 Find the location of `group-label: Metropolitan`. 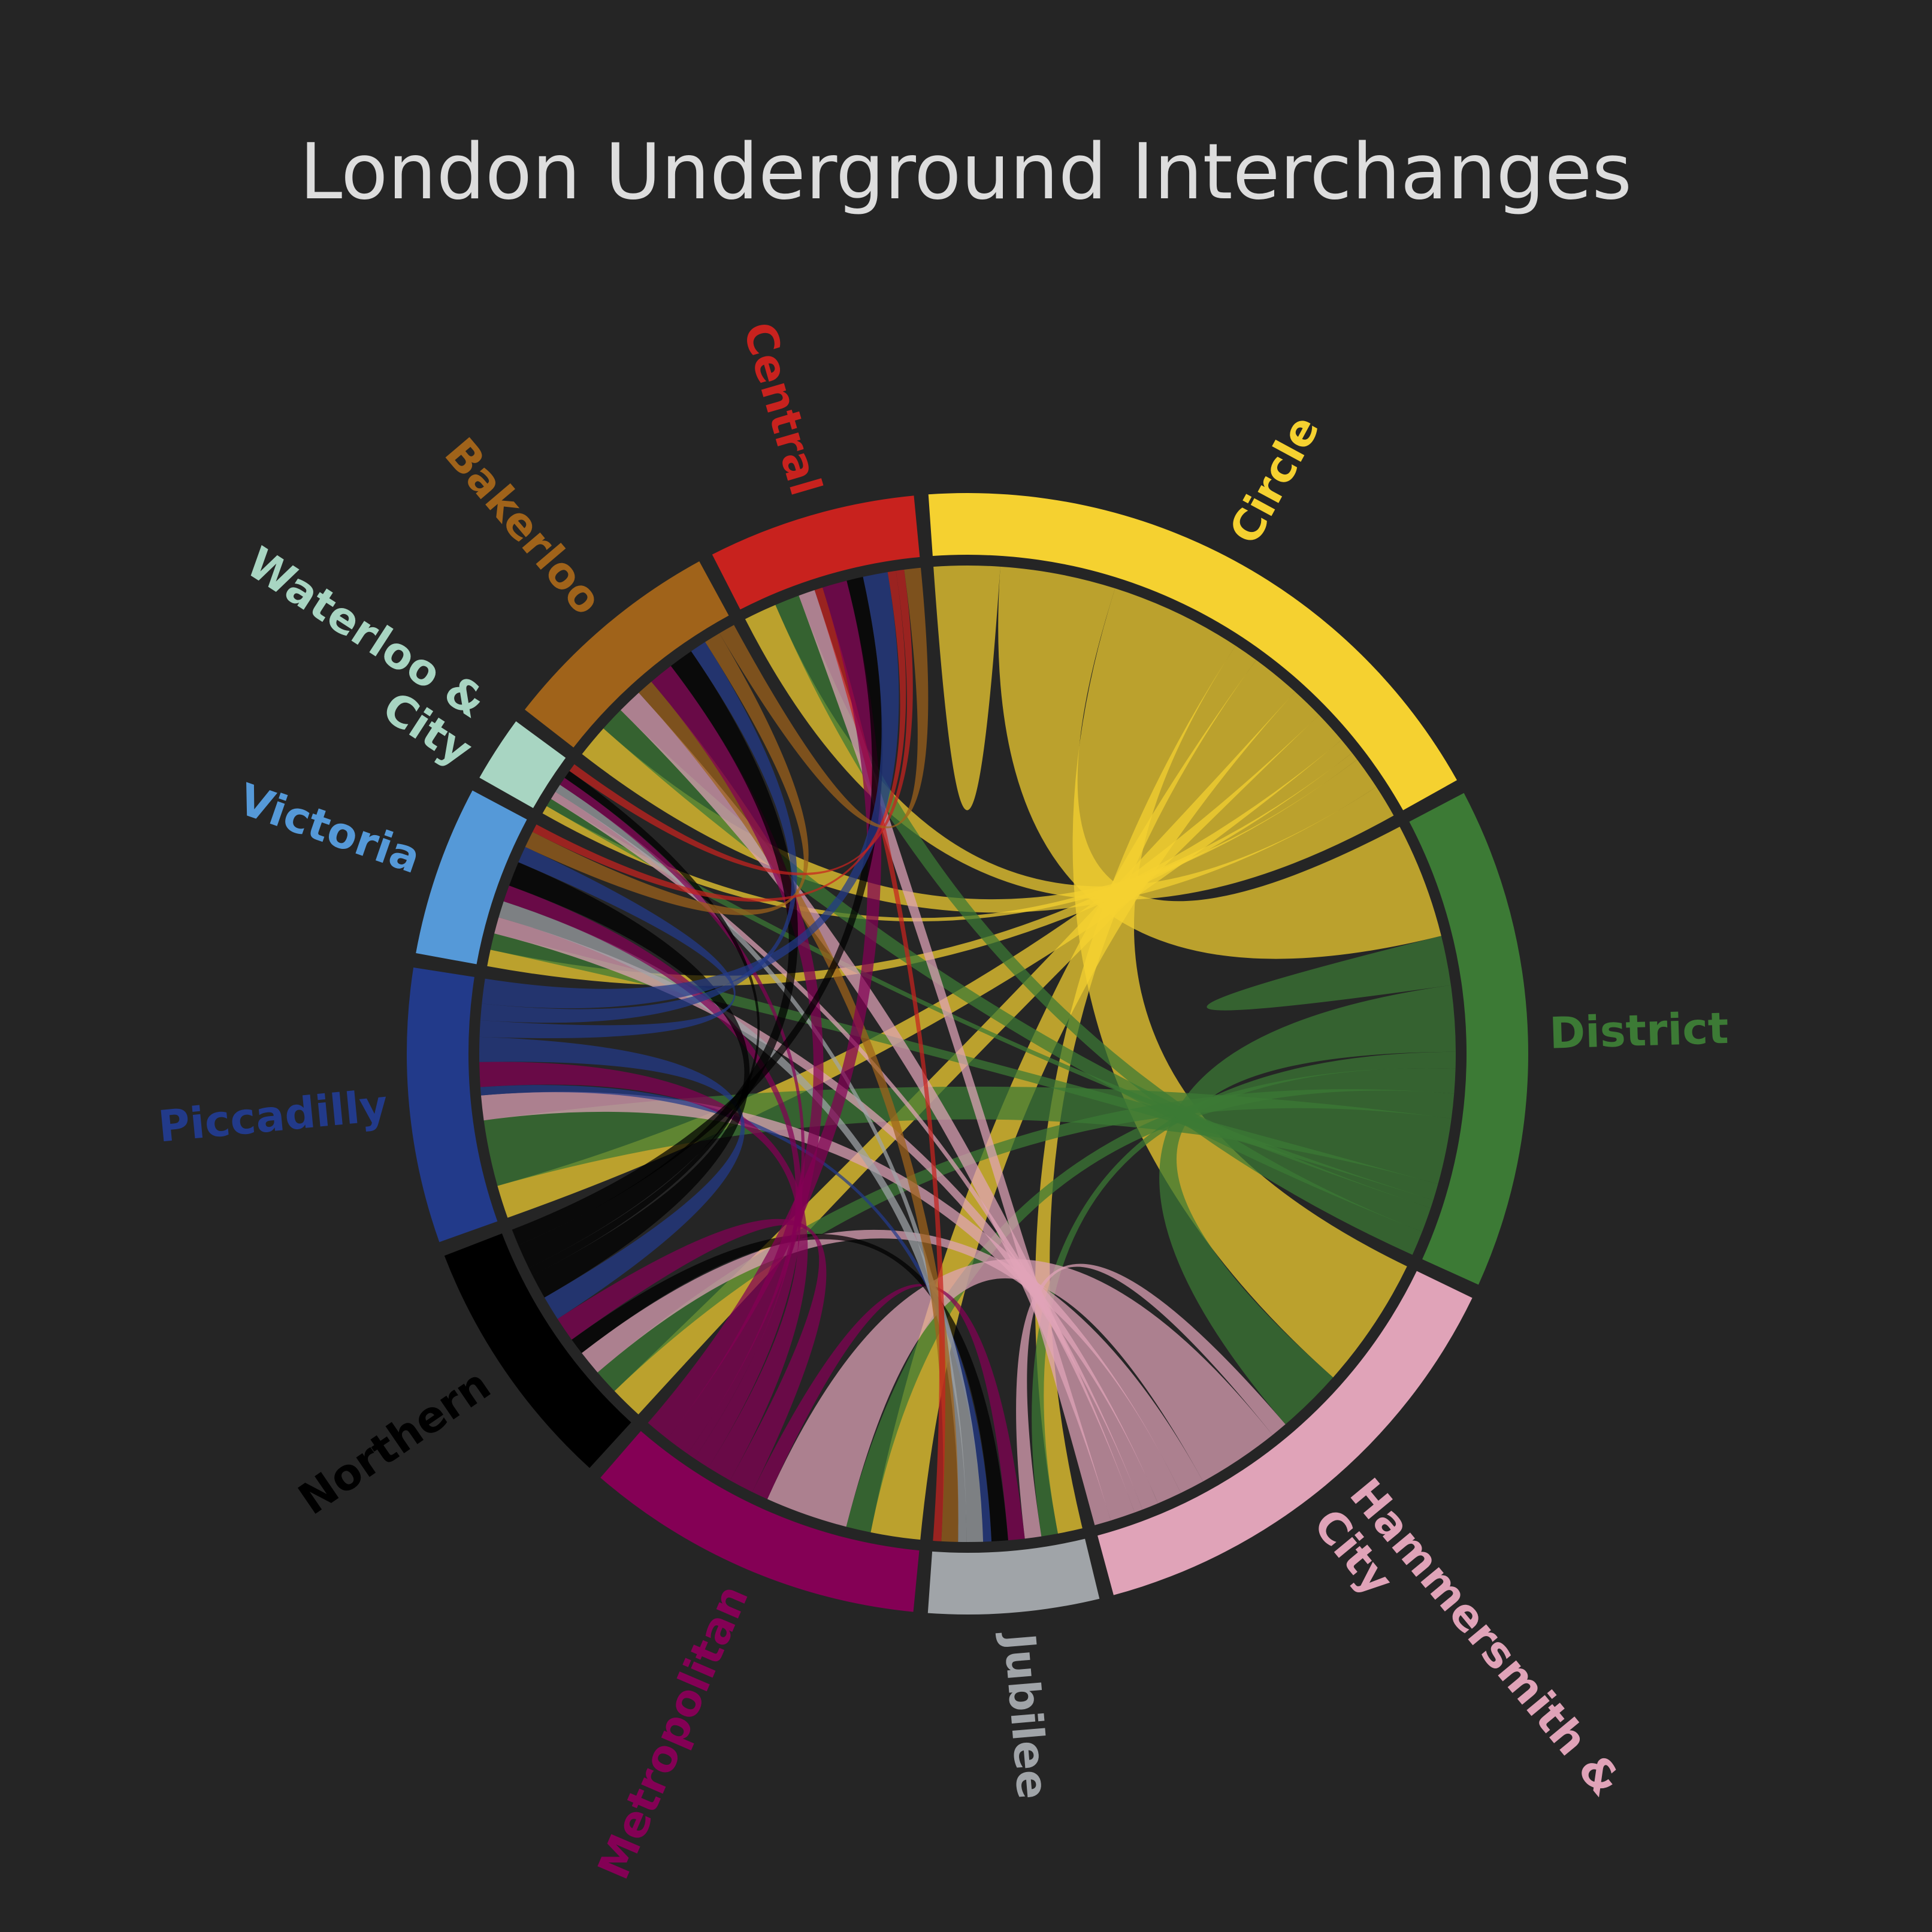

group-label: Metropolitan is located at coordinates (673, 1732).